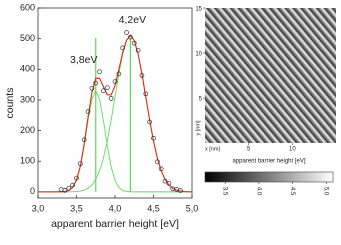 The width and height of the screenshot is (341, 245). Describe the element at coordinates (258, 191) in the screenshot. I see `colorbar-tick-label: 4.0` at that location.